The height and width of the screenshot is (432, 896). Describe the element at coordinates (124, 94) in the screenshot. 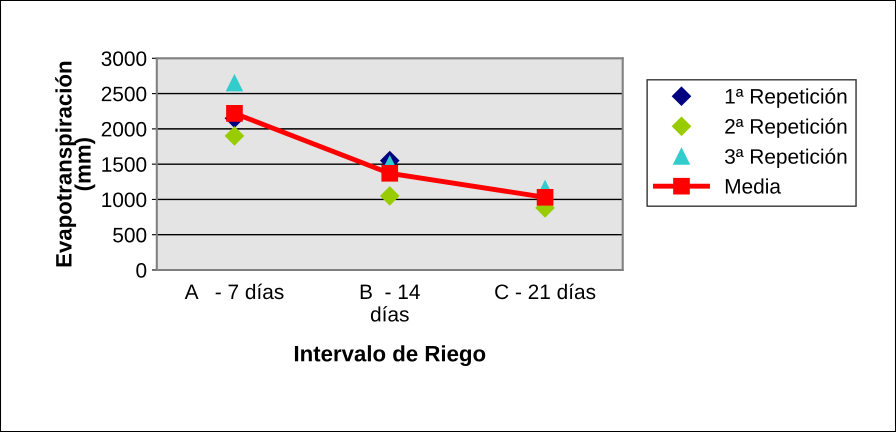

I see `y-tick-label: 2500` at that location.